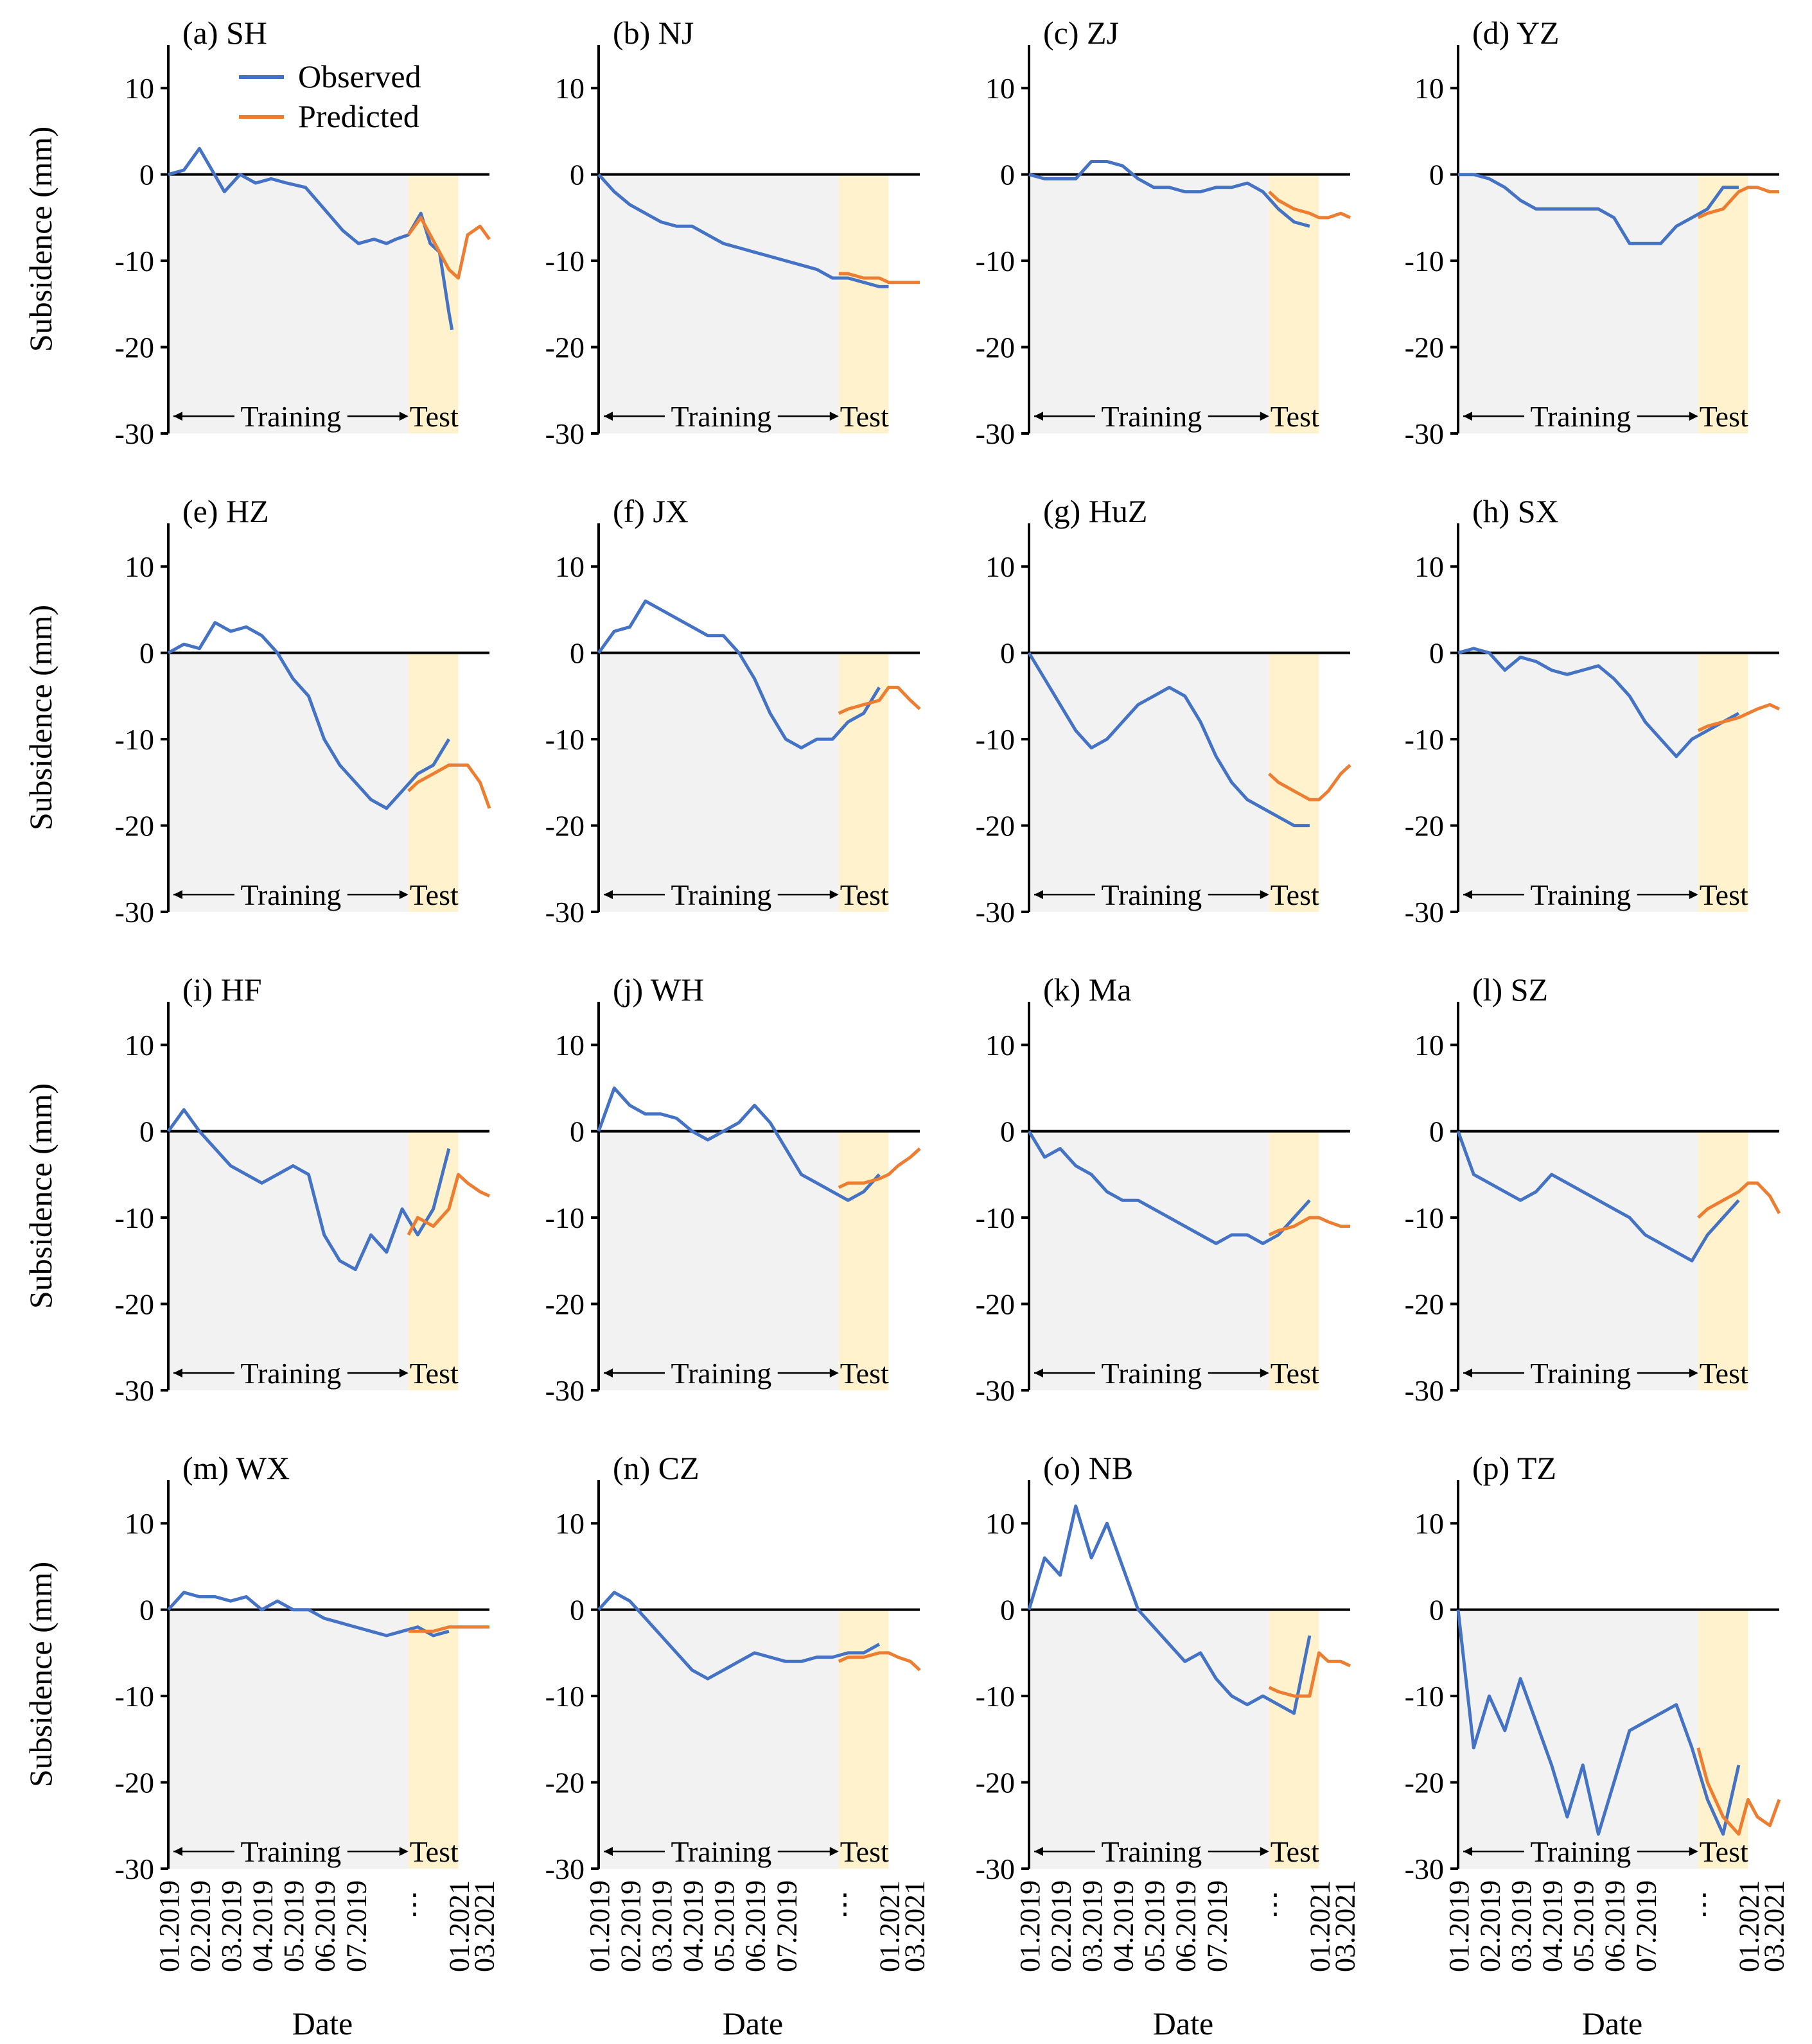 The image size is (1812, 2044). I want to click on panel-6: 10 0 -10 -20 -30 (g) HuZ Training Test, so click(1163, 711).